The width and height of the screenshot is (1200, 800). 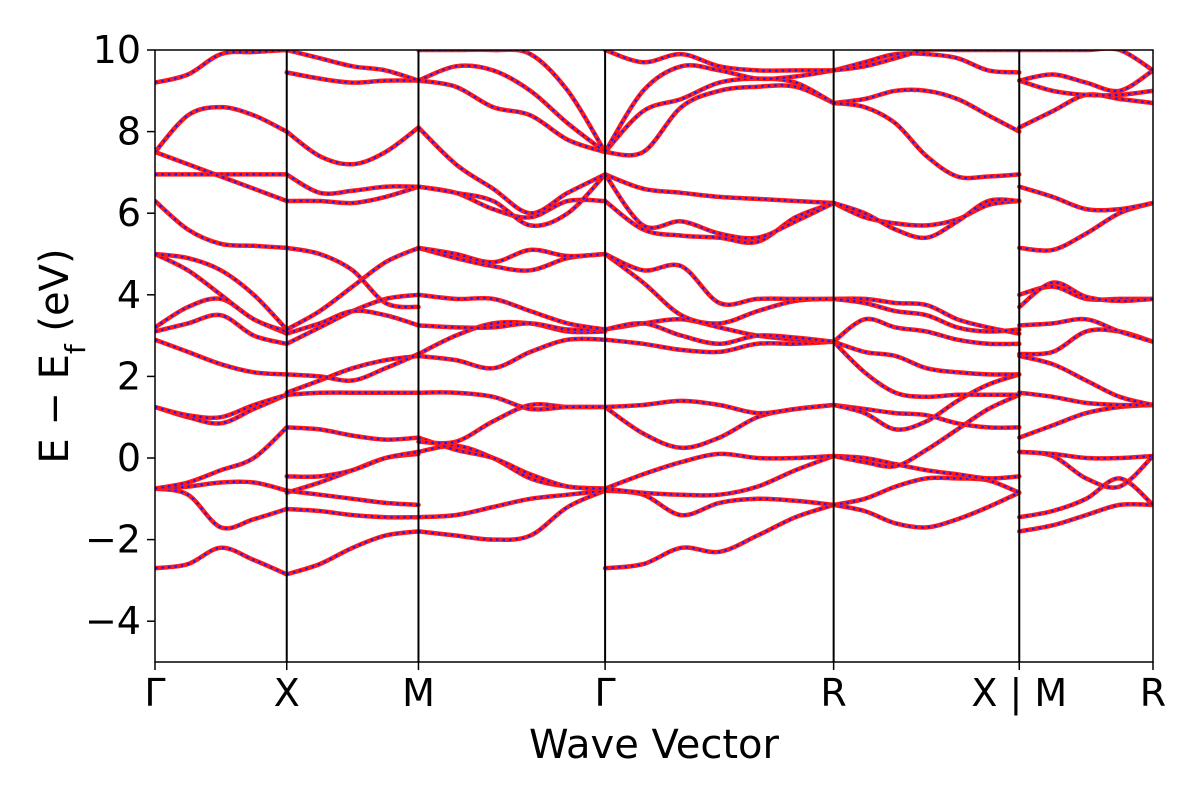 What do you see at coordinates (512, 255) in the screenshot?
I see `band-line-dashed-M-Γ-11` at bounding box center [512, 255].